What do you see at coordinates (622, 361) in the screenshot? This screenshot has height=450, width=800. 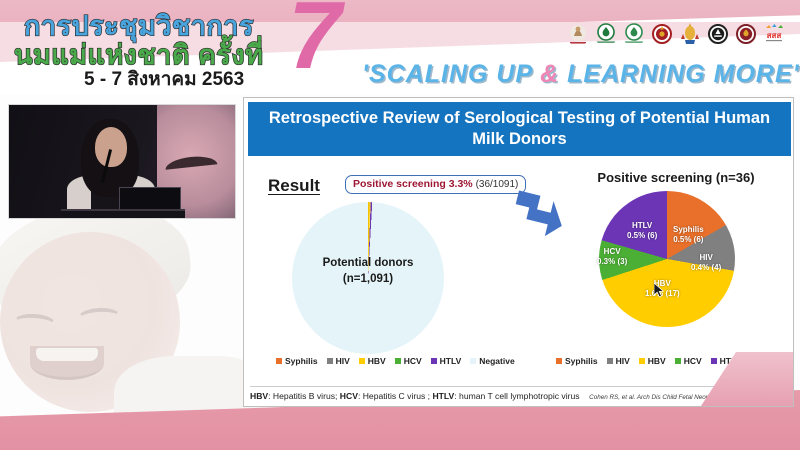 I see `legend2-label-hiv: HIV` at bounding box center [622, 361].